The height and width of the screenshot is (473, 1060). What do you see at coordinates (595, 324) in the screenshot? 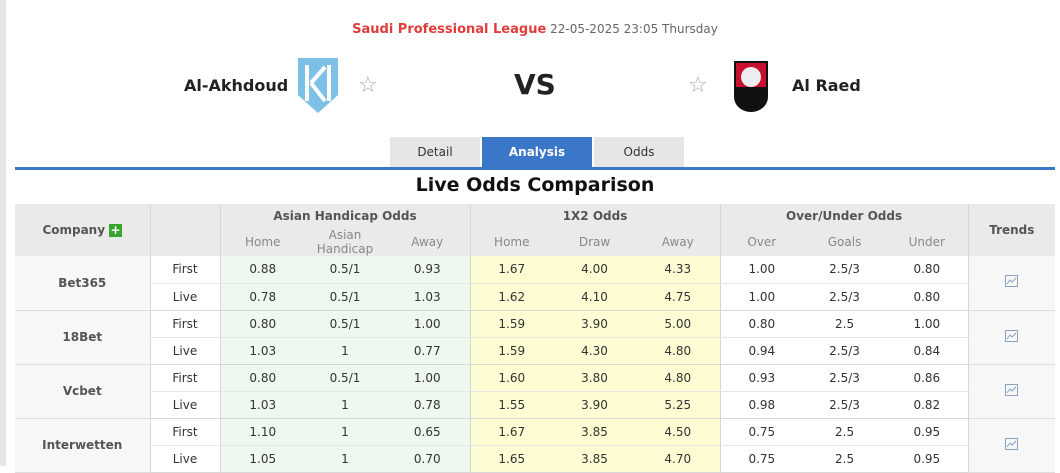
I see `x12-odds-cell: 3.90` at bounding box center [595, 324].